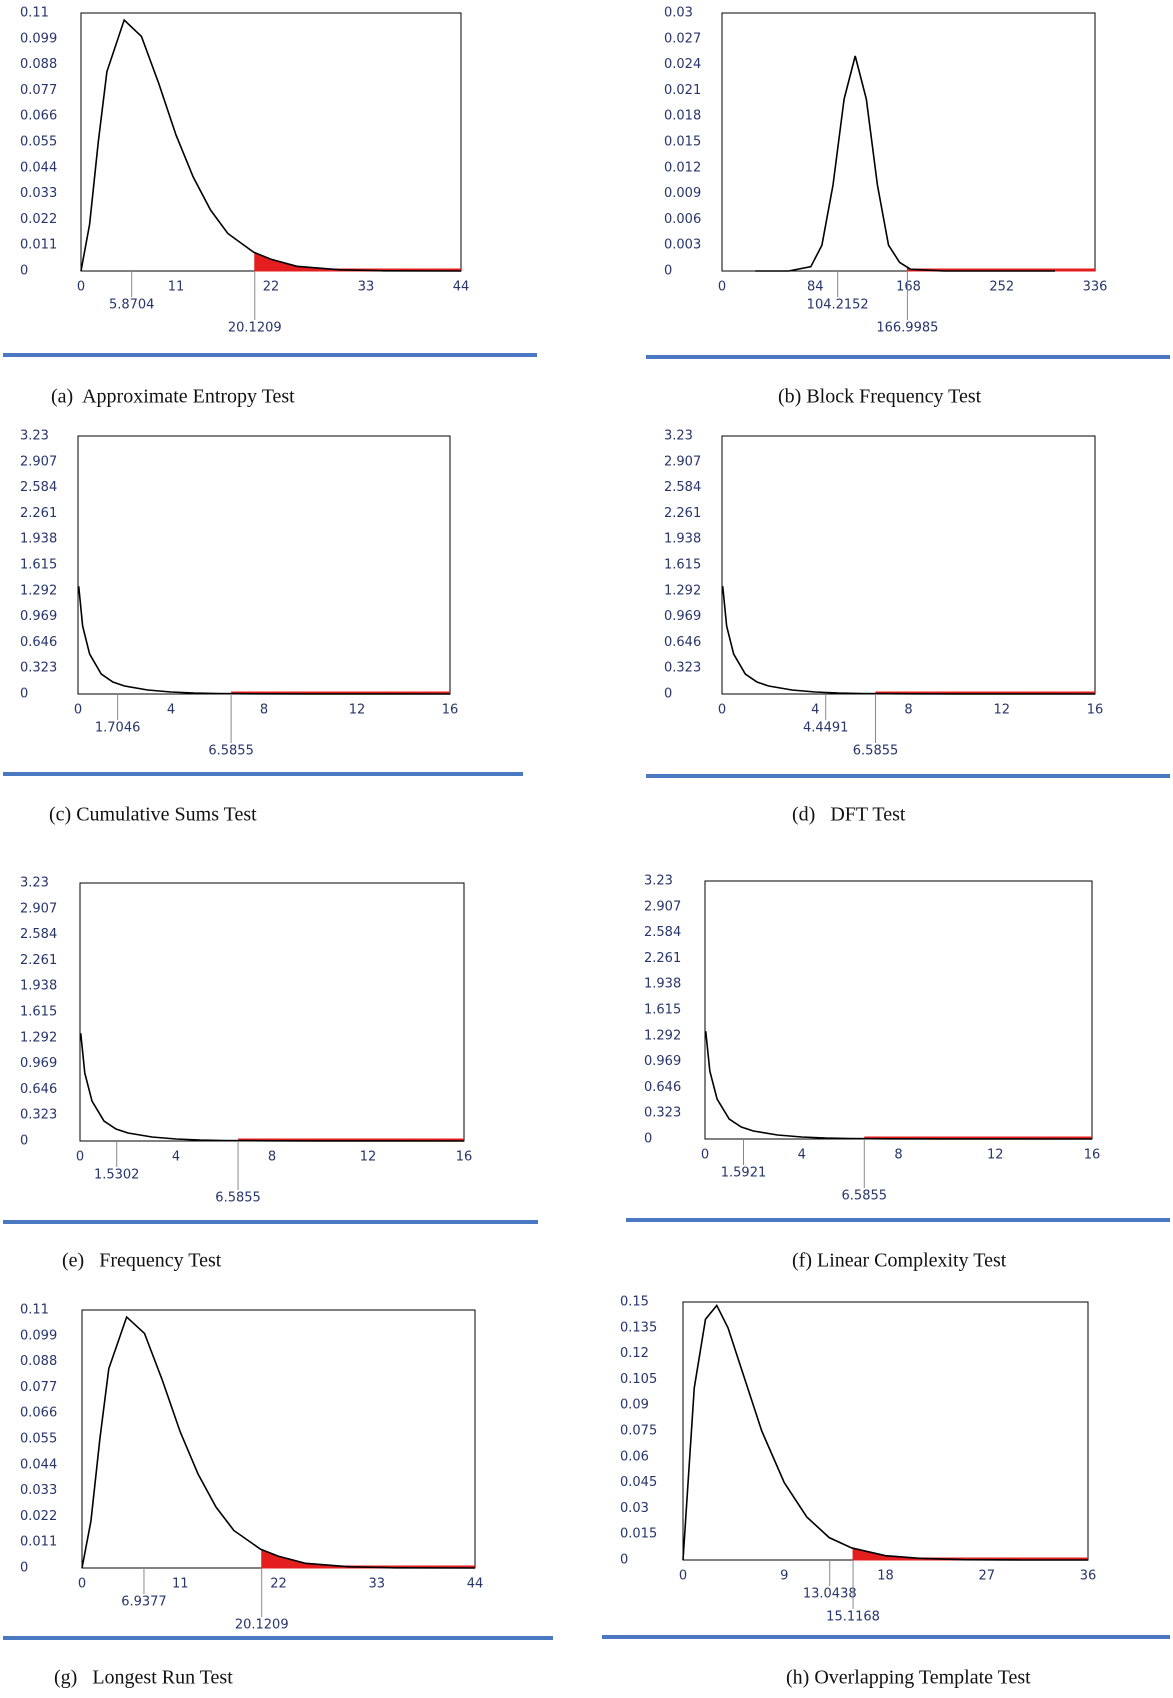 The width and height of the screenshot is (1173, 1698). Describe the element at coordinates (38, 1361) in the screenshot. I see `y-tick-label: 0.088` at that location.